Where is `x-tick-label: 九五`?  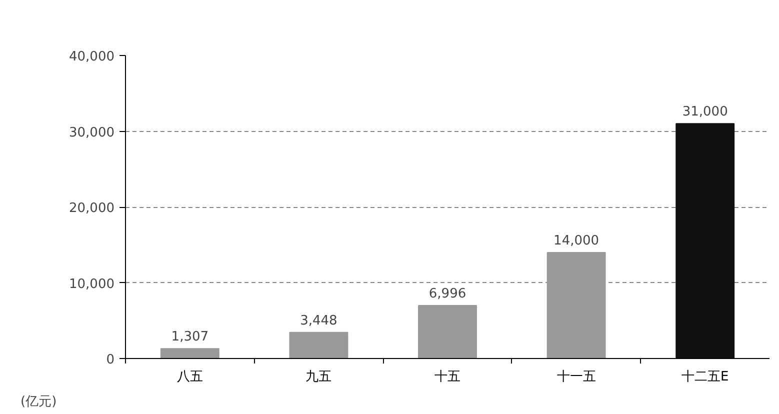 x-tick-label: 九五 is located at coordinates (319, 377).